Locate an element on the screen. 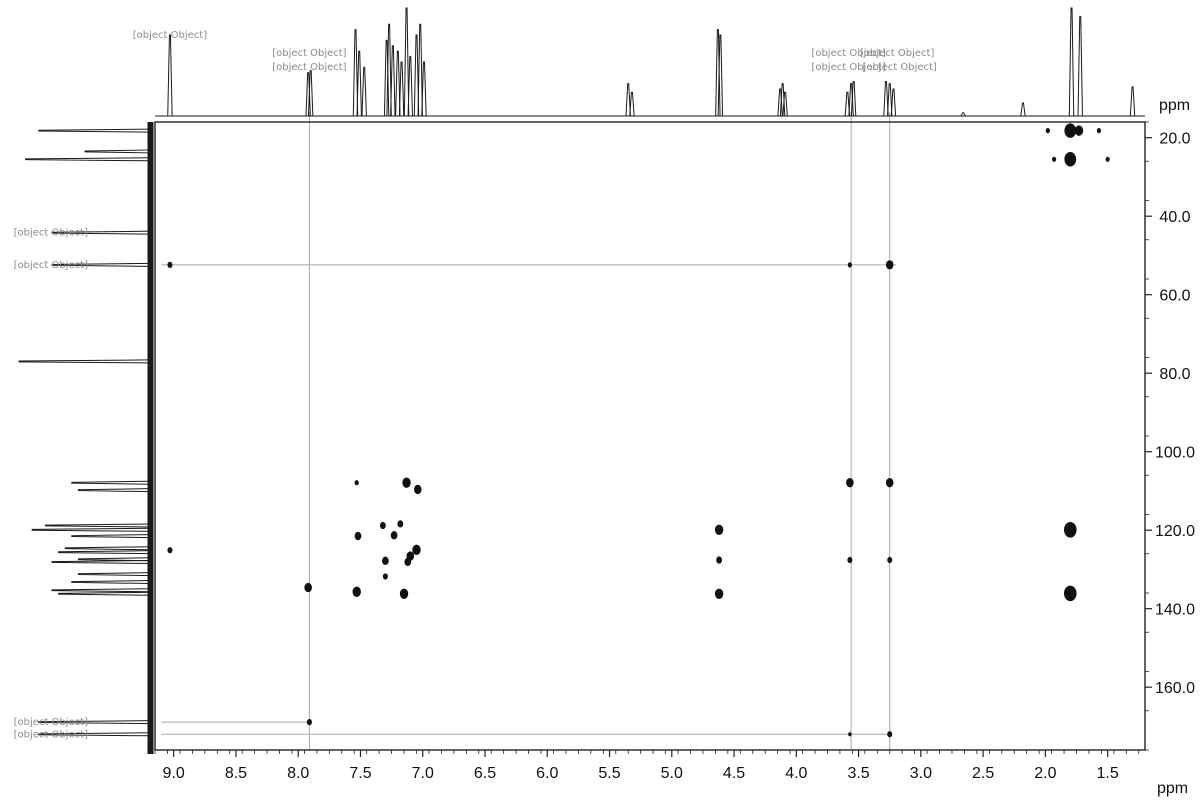  x-tick-label: 9.0 is located at coordinates (174, 773).